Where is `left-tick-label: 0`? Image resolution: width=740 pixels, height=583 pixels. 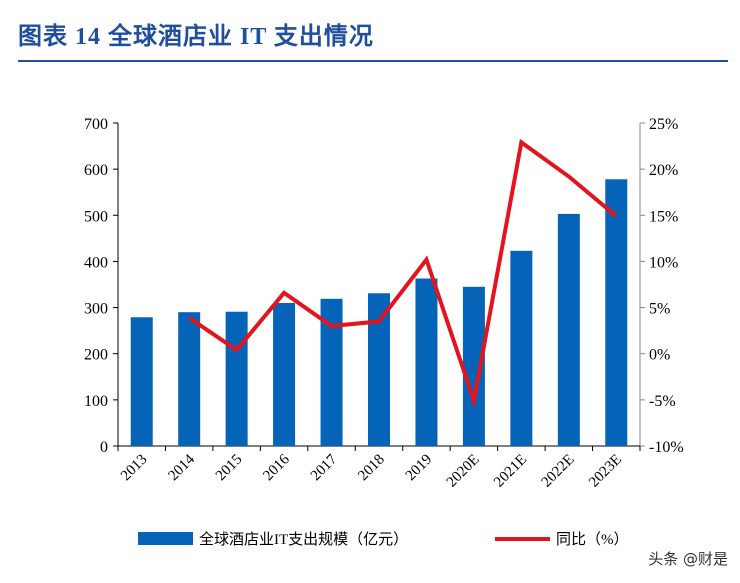
left-tick-label: 0 is located at coordinates (104, 447).